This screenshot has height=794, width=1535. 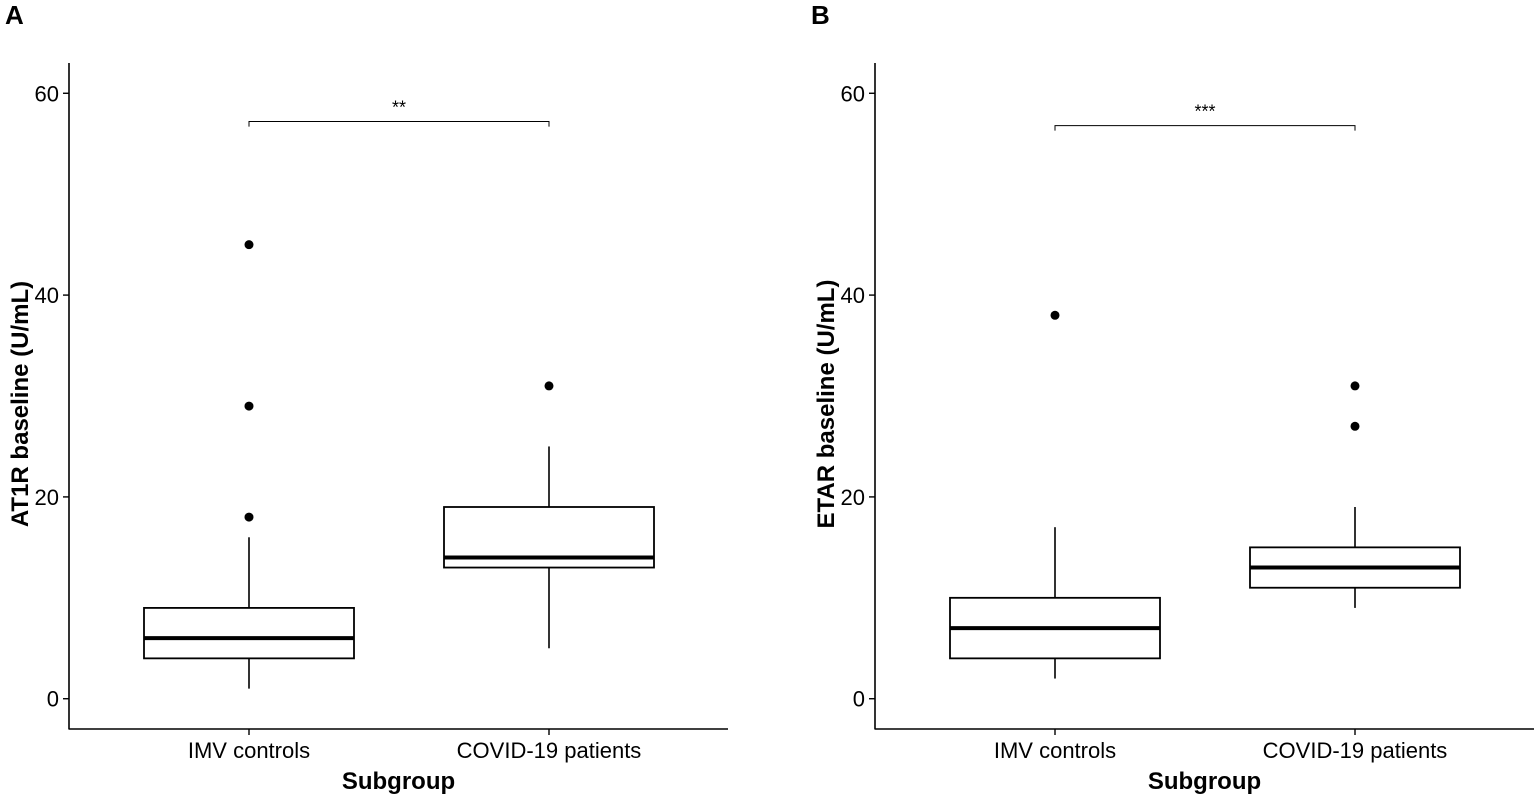 I want to click on significance-label: **, so click(x=399, y=108).